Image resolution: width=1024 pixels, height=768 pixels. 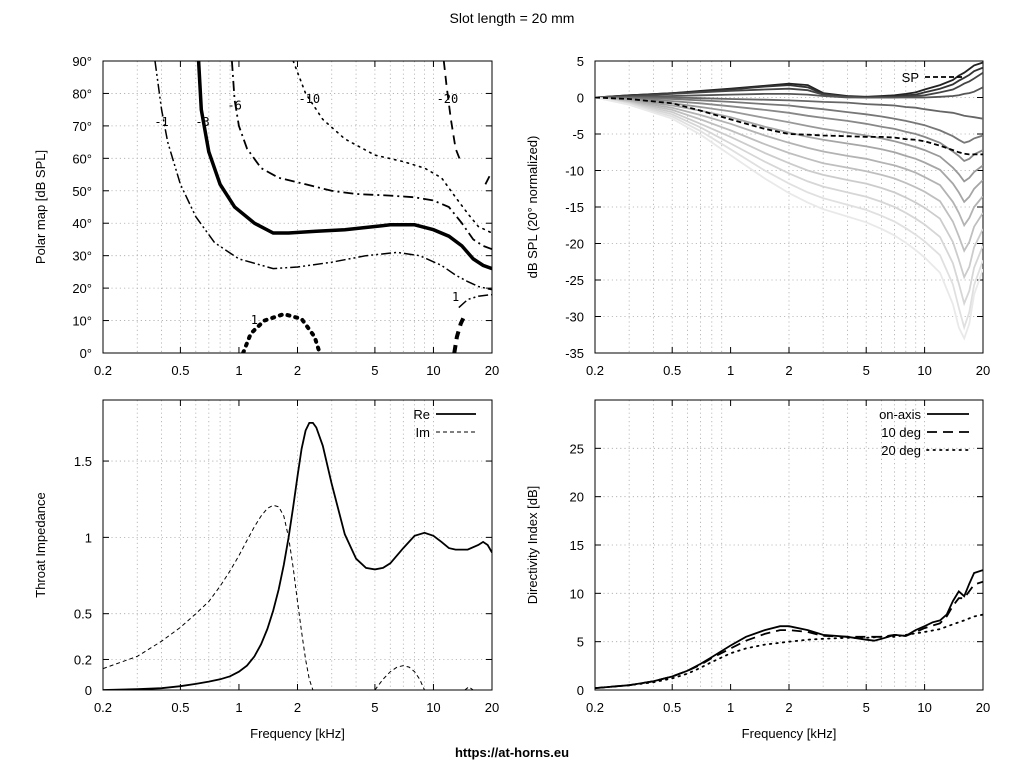 I want to click on y-tick-label: 5, so click(x=580, y=642).